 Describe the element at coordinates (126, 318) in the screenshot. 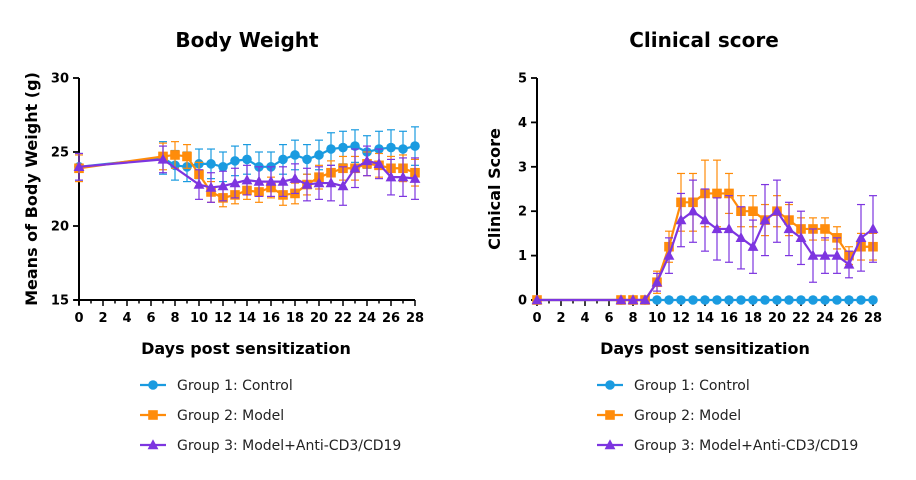

I see `x-tick-label: 4` at that location.